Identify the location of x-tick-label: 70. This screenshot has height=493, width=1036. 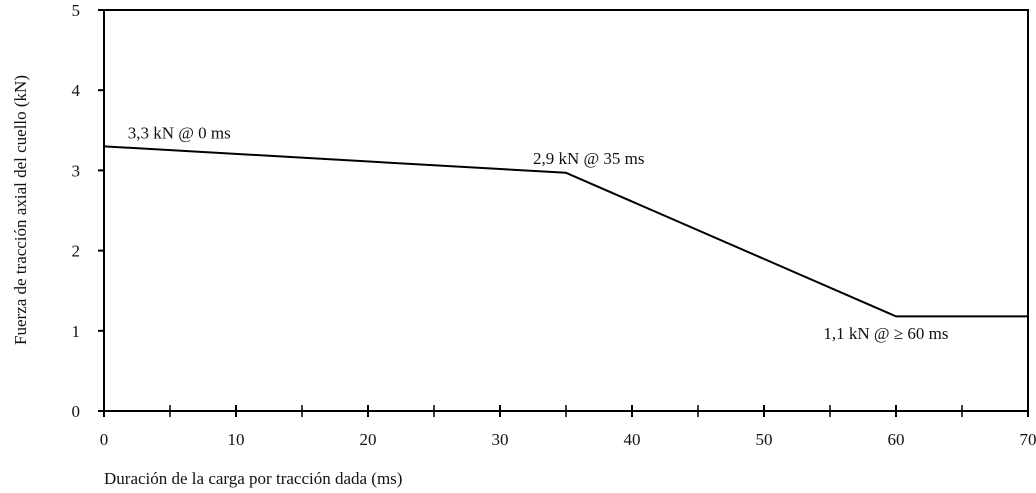
(1028, 439).